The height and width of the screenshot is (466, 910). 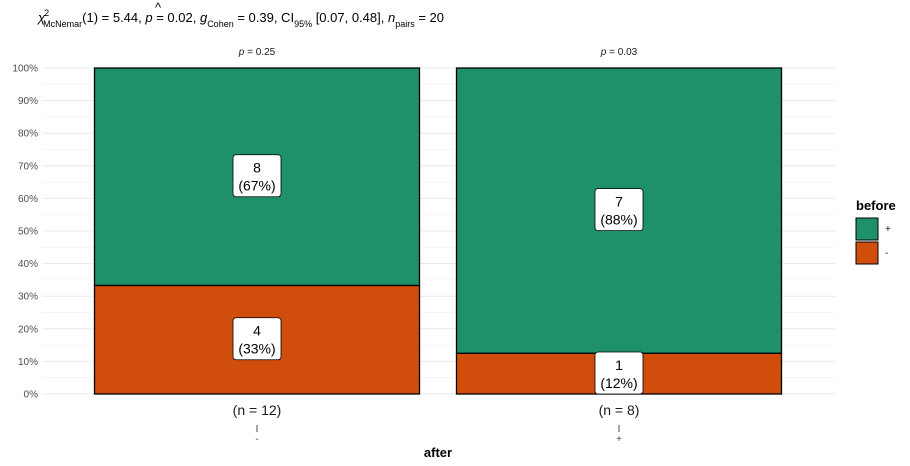 What do you see at coordinates (405, 24) in the screenshot?
I see `n-subscript: pairs` at bounding box center [405, 24].